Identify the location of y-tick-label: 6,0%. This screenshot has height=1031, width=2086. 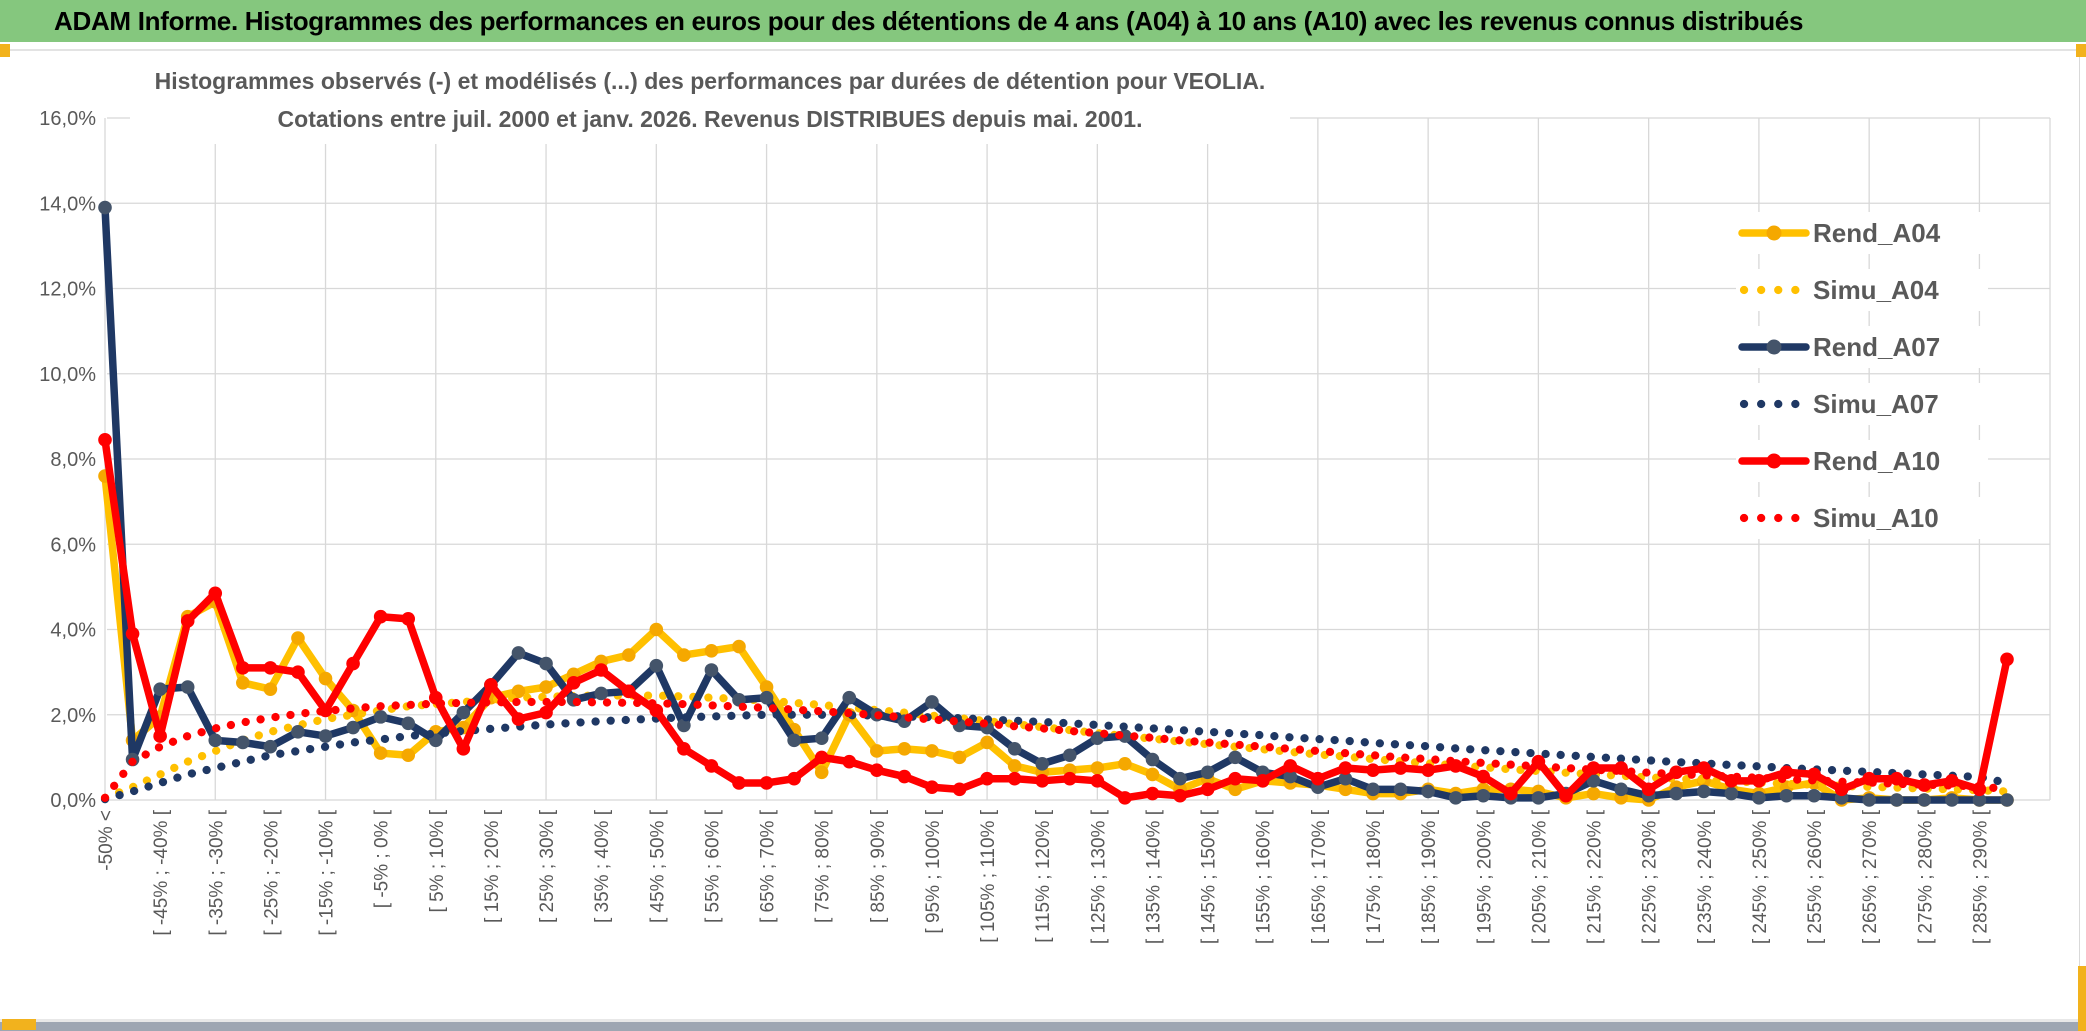
(73, 545).